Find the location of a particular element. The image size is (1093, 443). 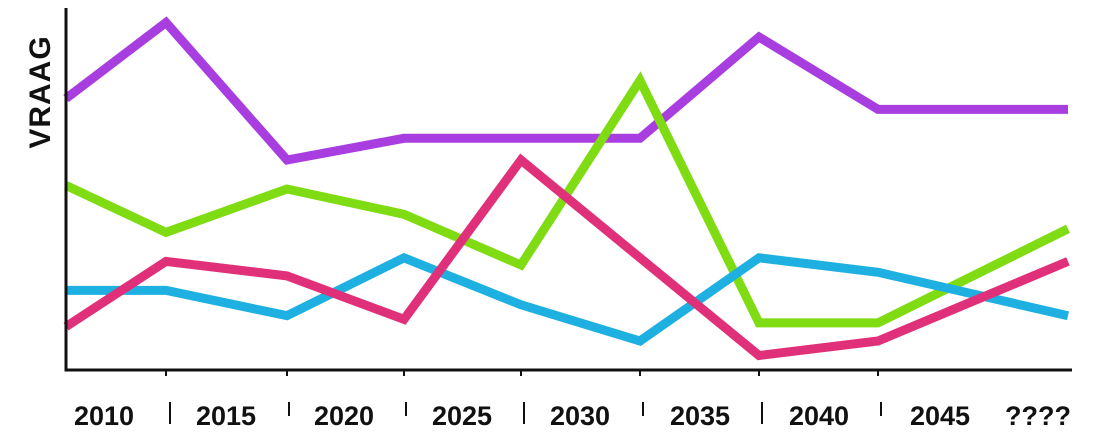

x-tick-label: 2040 is located at coordinates (819, 416).